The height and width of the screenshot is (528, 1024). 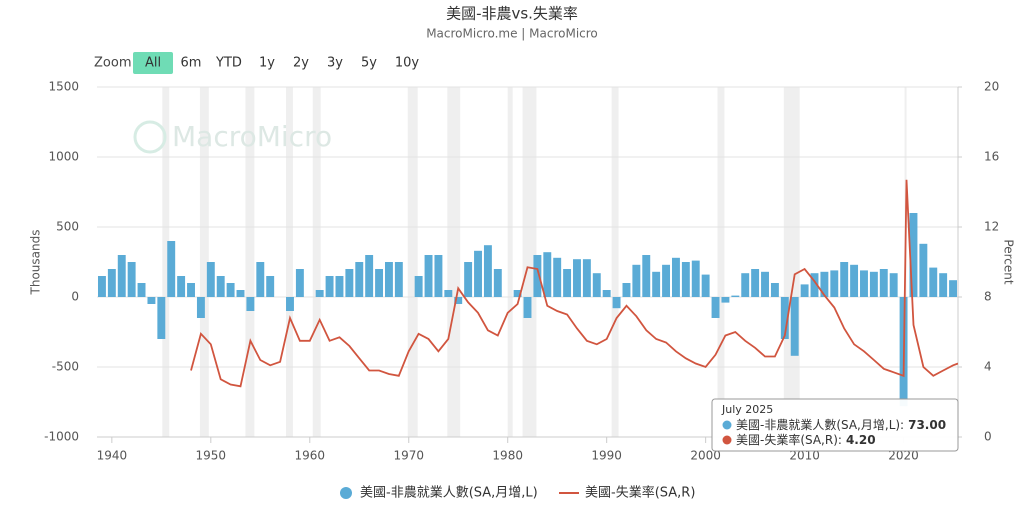 I want to click on y2-tick-label: 12, so click(x=991, y=227).